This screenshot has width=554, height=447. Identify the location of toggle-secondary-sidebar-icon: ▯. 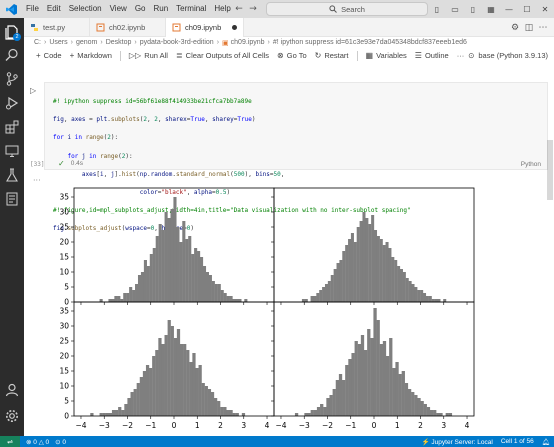
(473, 9).